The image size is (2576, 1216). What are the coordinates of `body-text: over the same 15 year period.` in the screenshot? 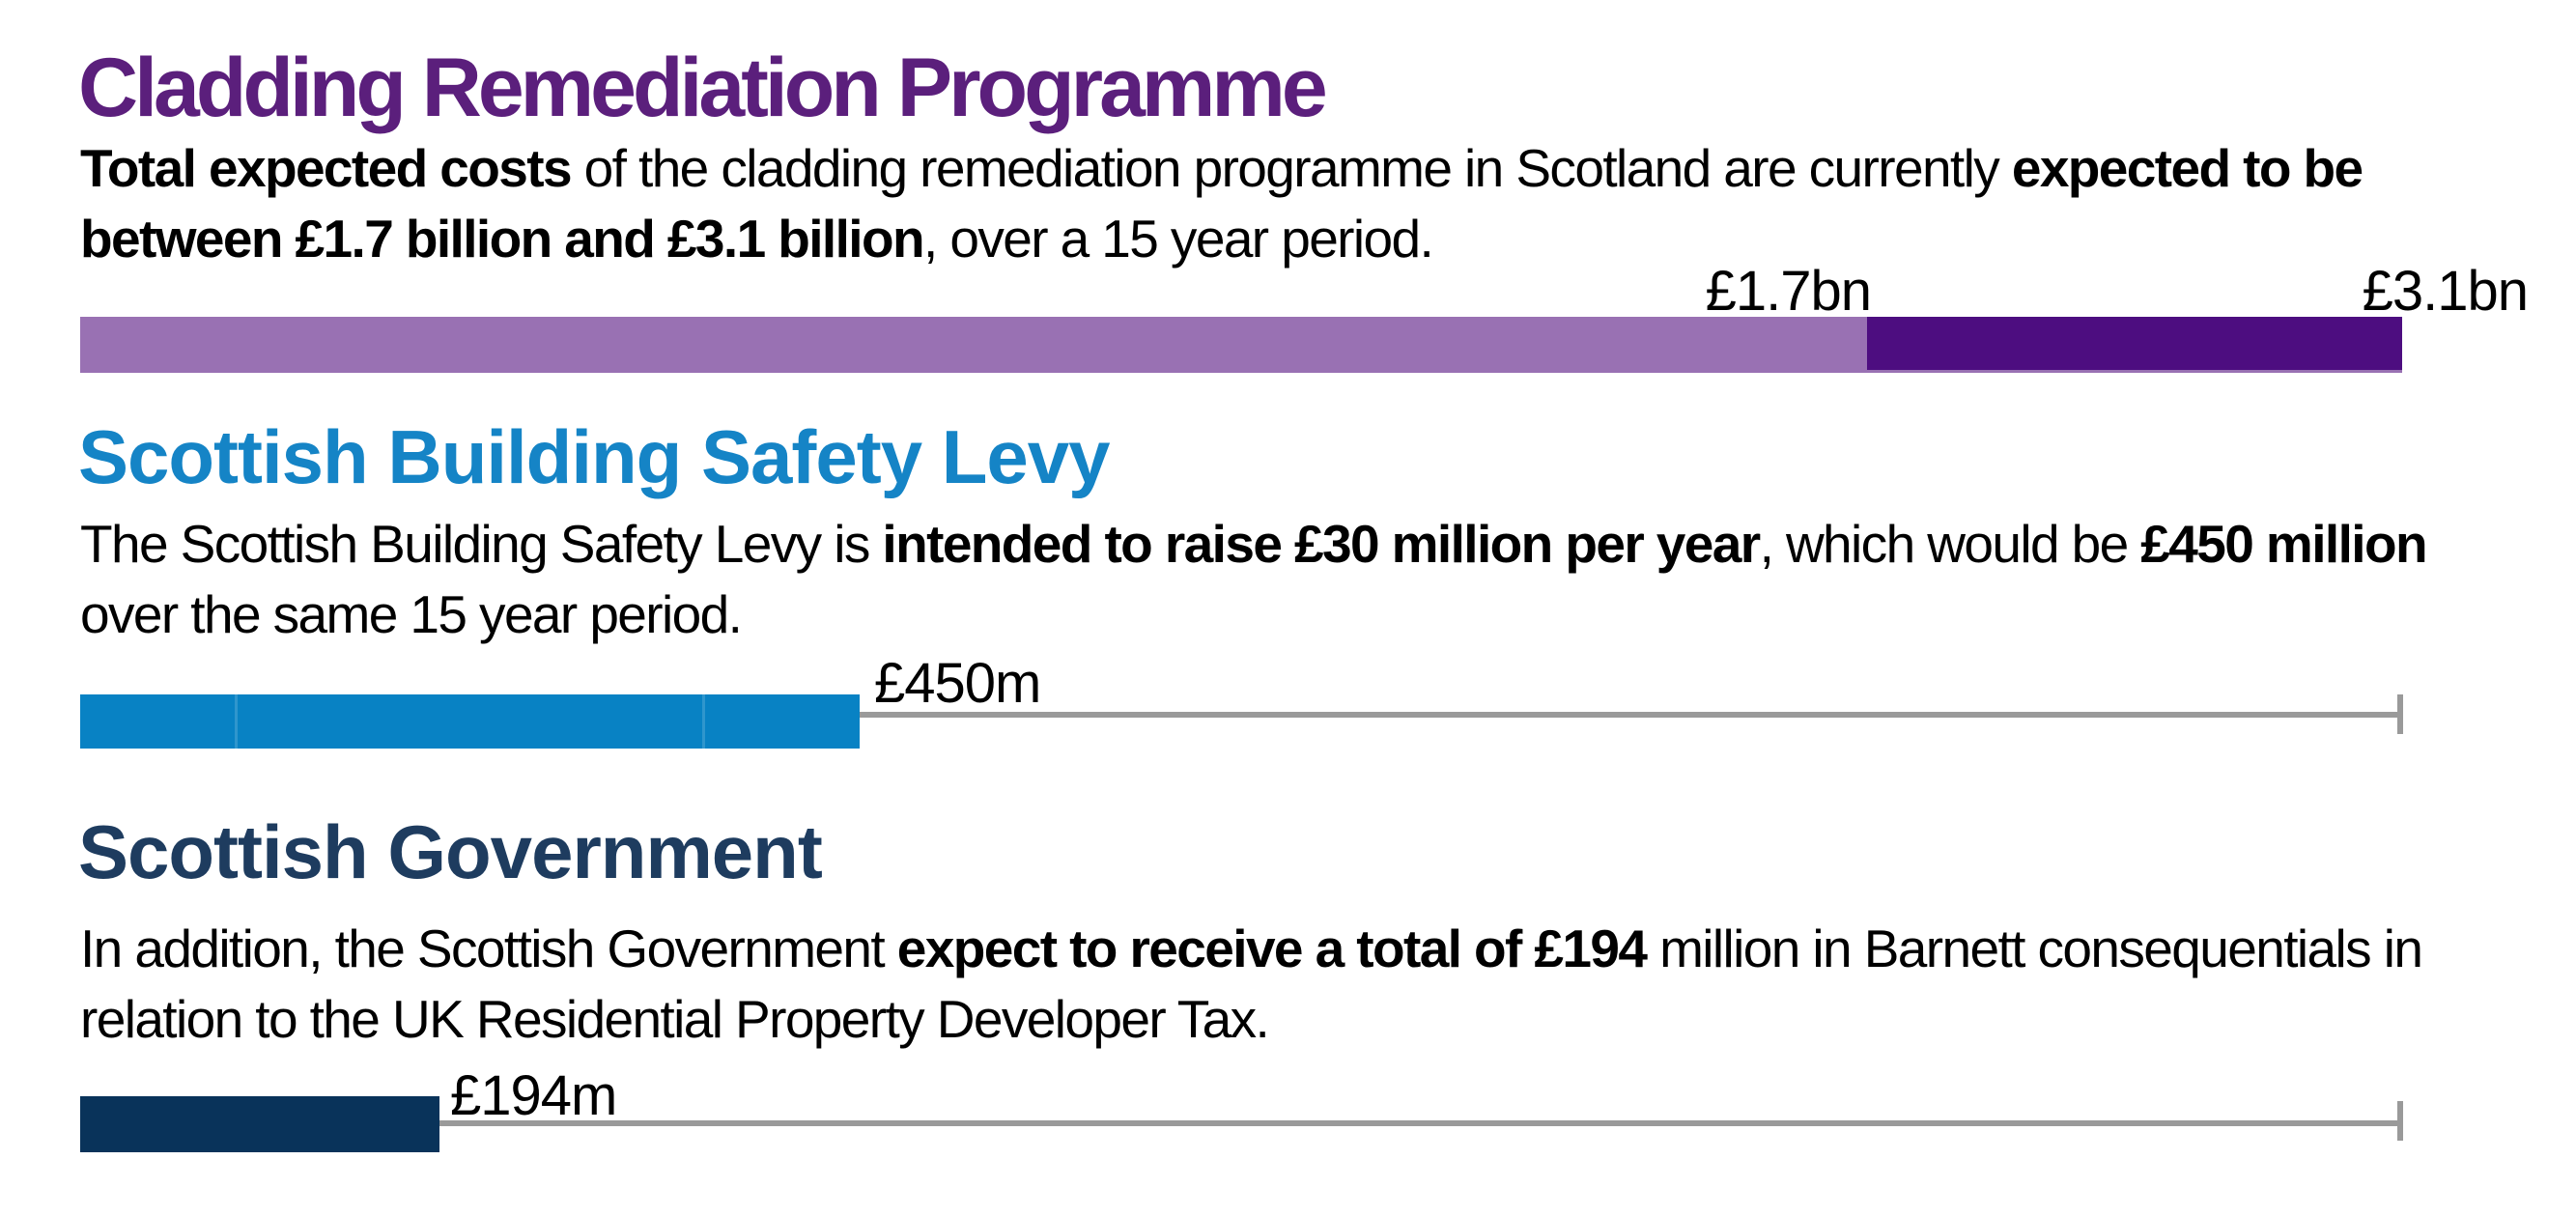 It's located at (411, 614).